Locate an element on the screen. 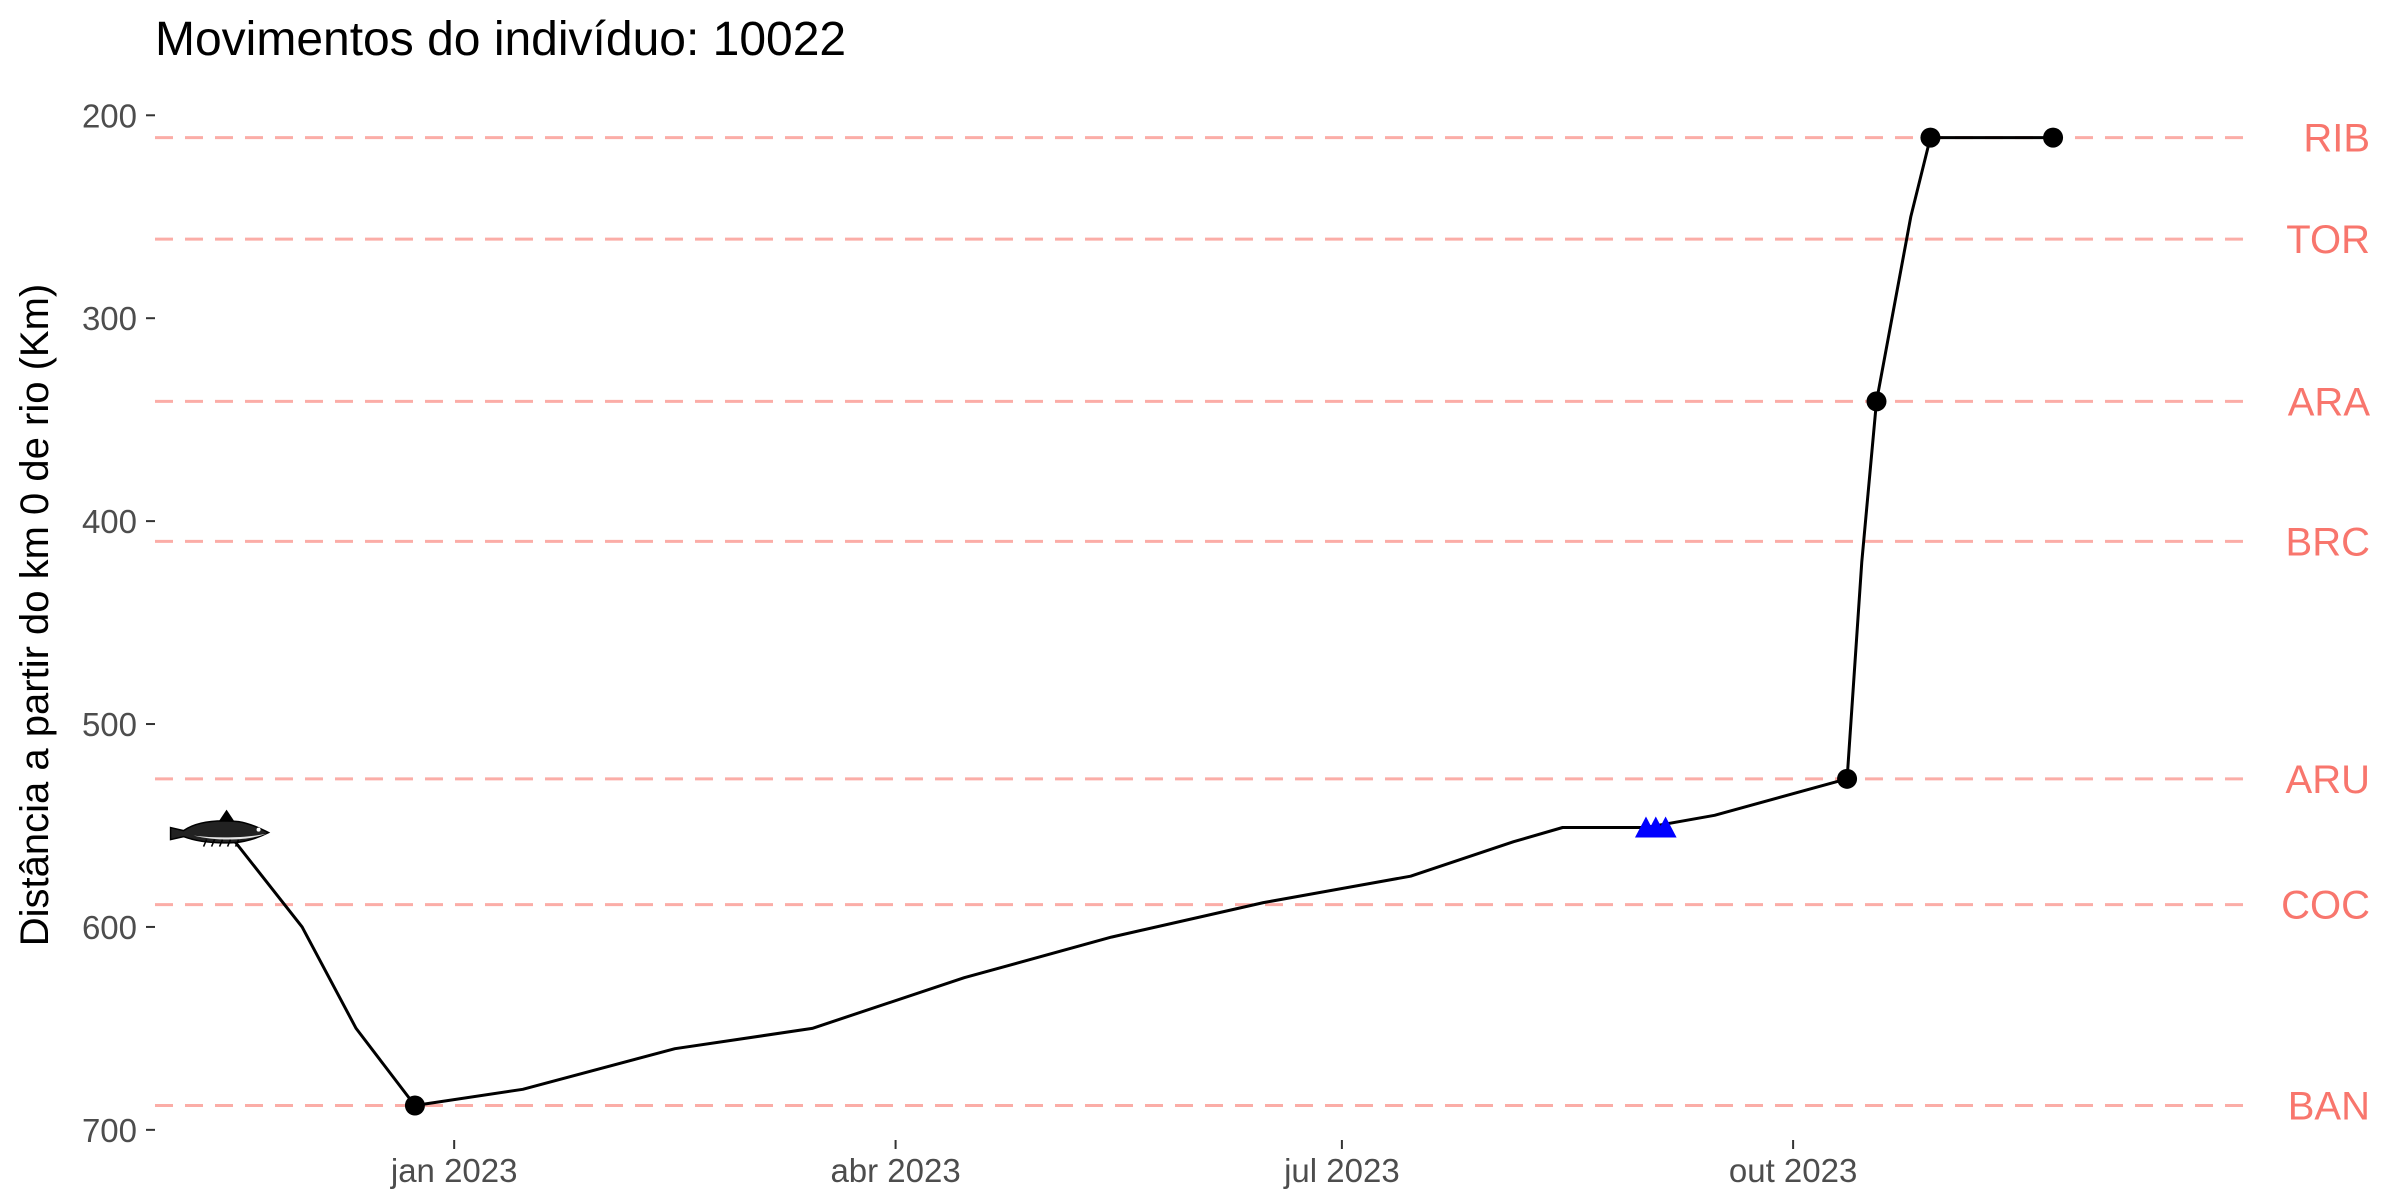  y-tick-label: 500 is located at coordinates (109, 724).